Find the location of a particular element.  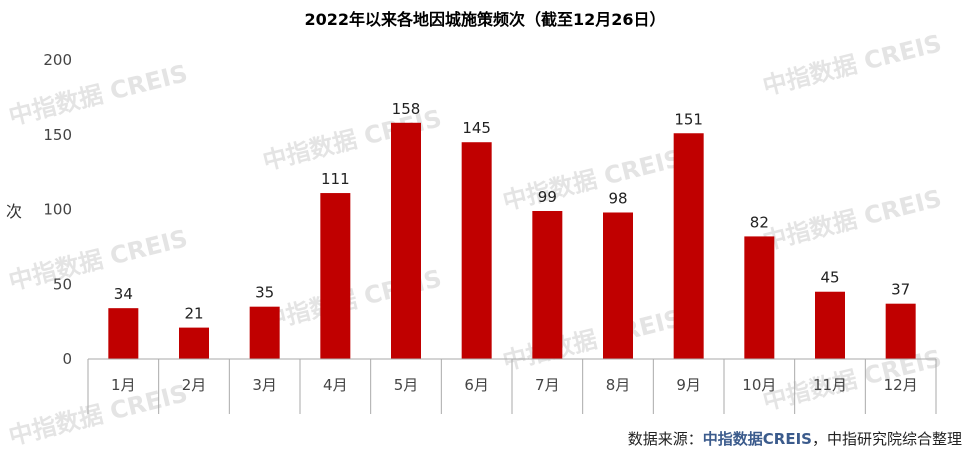

x-tick-label: 5月 is located at coordinates (406, 385).